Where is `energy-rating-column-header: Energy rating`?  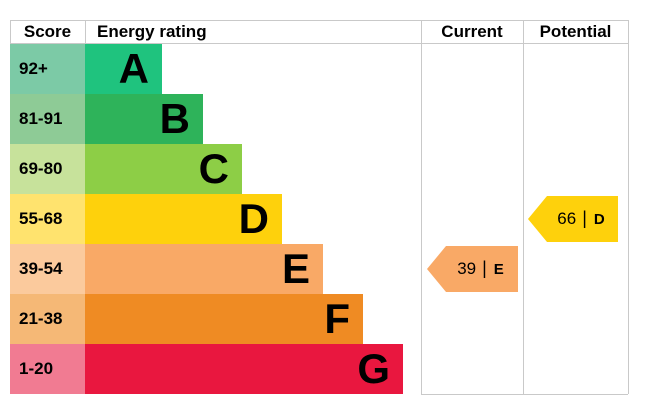 energy-rating-column-header: Energy rating is located at coordinates (152, 31).